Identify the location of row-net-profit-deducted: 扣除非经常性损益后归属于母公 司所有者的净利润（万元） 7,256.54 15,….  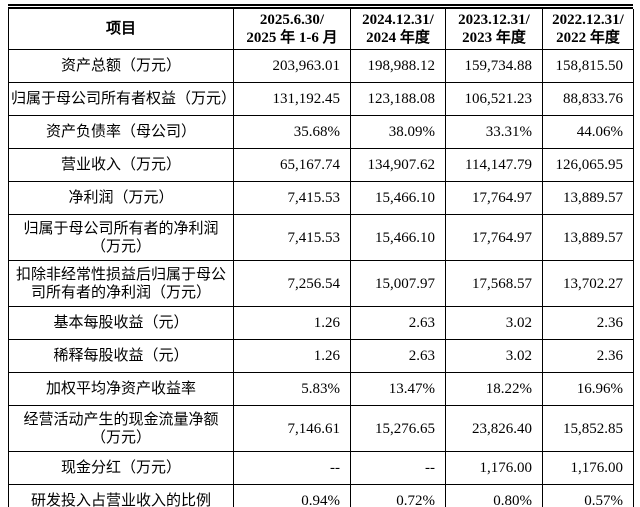
(321, 283).